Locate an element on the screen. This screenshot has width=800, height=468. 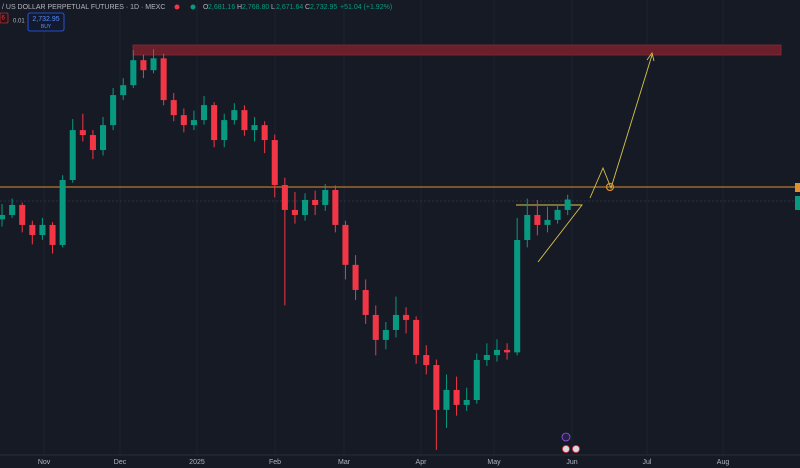
ohlc-value: 2,768.80 is located at coordinates (255, 7).